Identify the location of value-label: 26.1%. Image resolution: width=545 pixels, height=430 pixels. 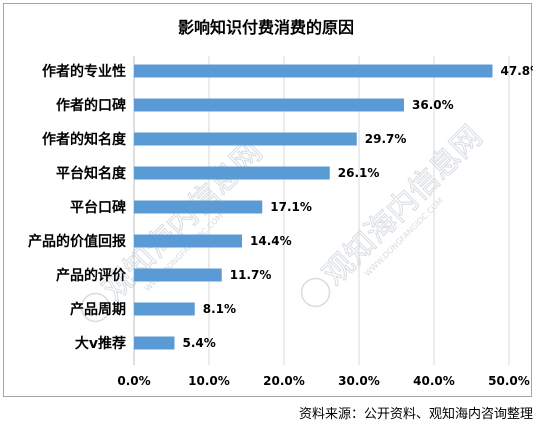
(359, 173).